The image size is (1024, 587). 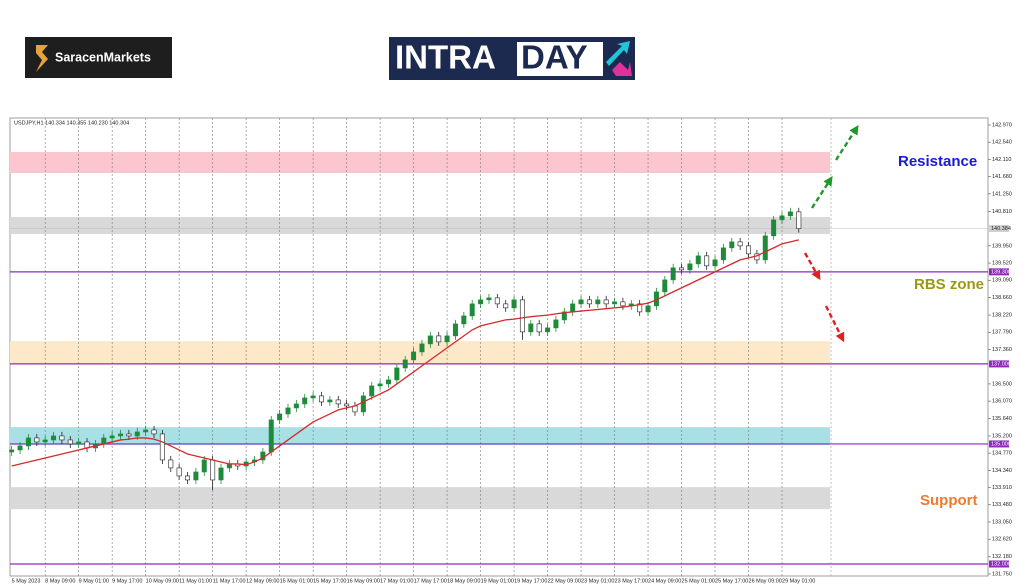 I want to click on y-tick-label: 139.090, so click(x=1002, y=281).